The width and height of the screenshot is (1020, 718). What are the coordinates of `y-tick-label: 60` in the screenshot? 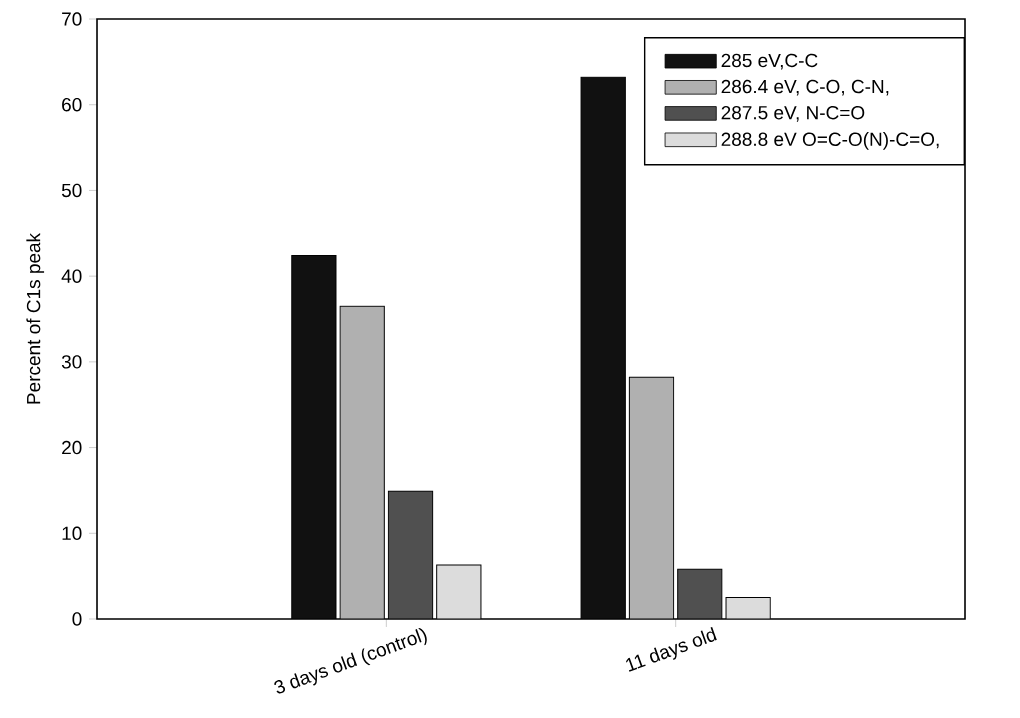 It's located at (72, 105).